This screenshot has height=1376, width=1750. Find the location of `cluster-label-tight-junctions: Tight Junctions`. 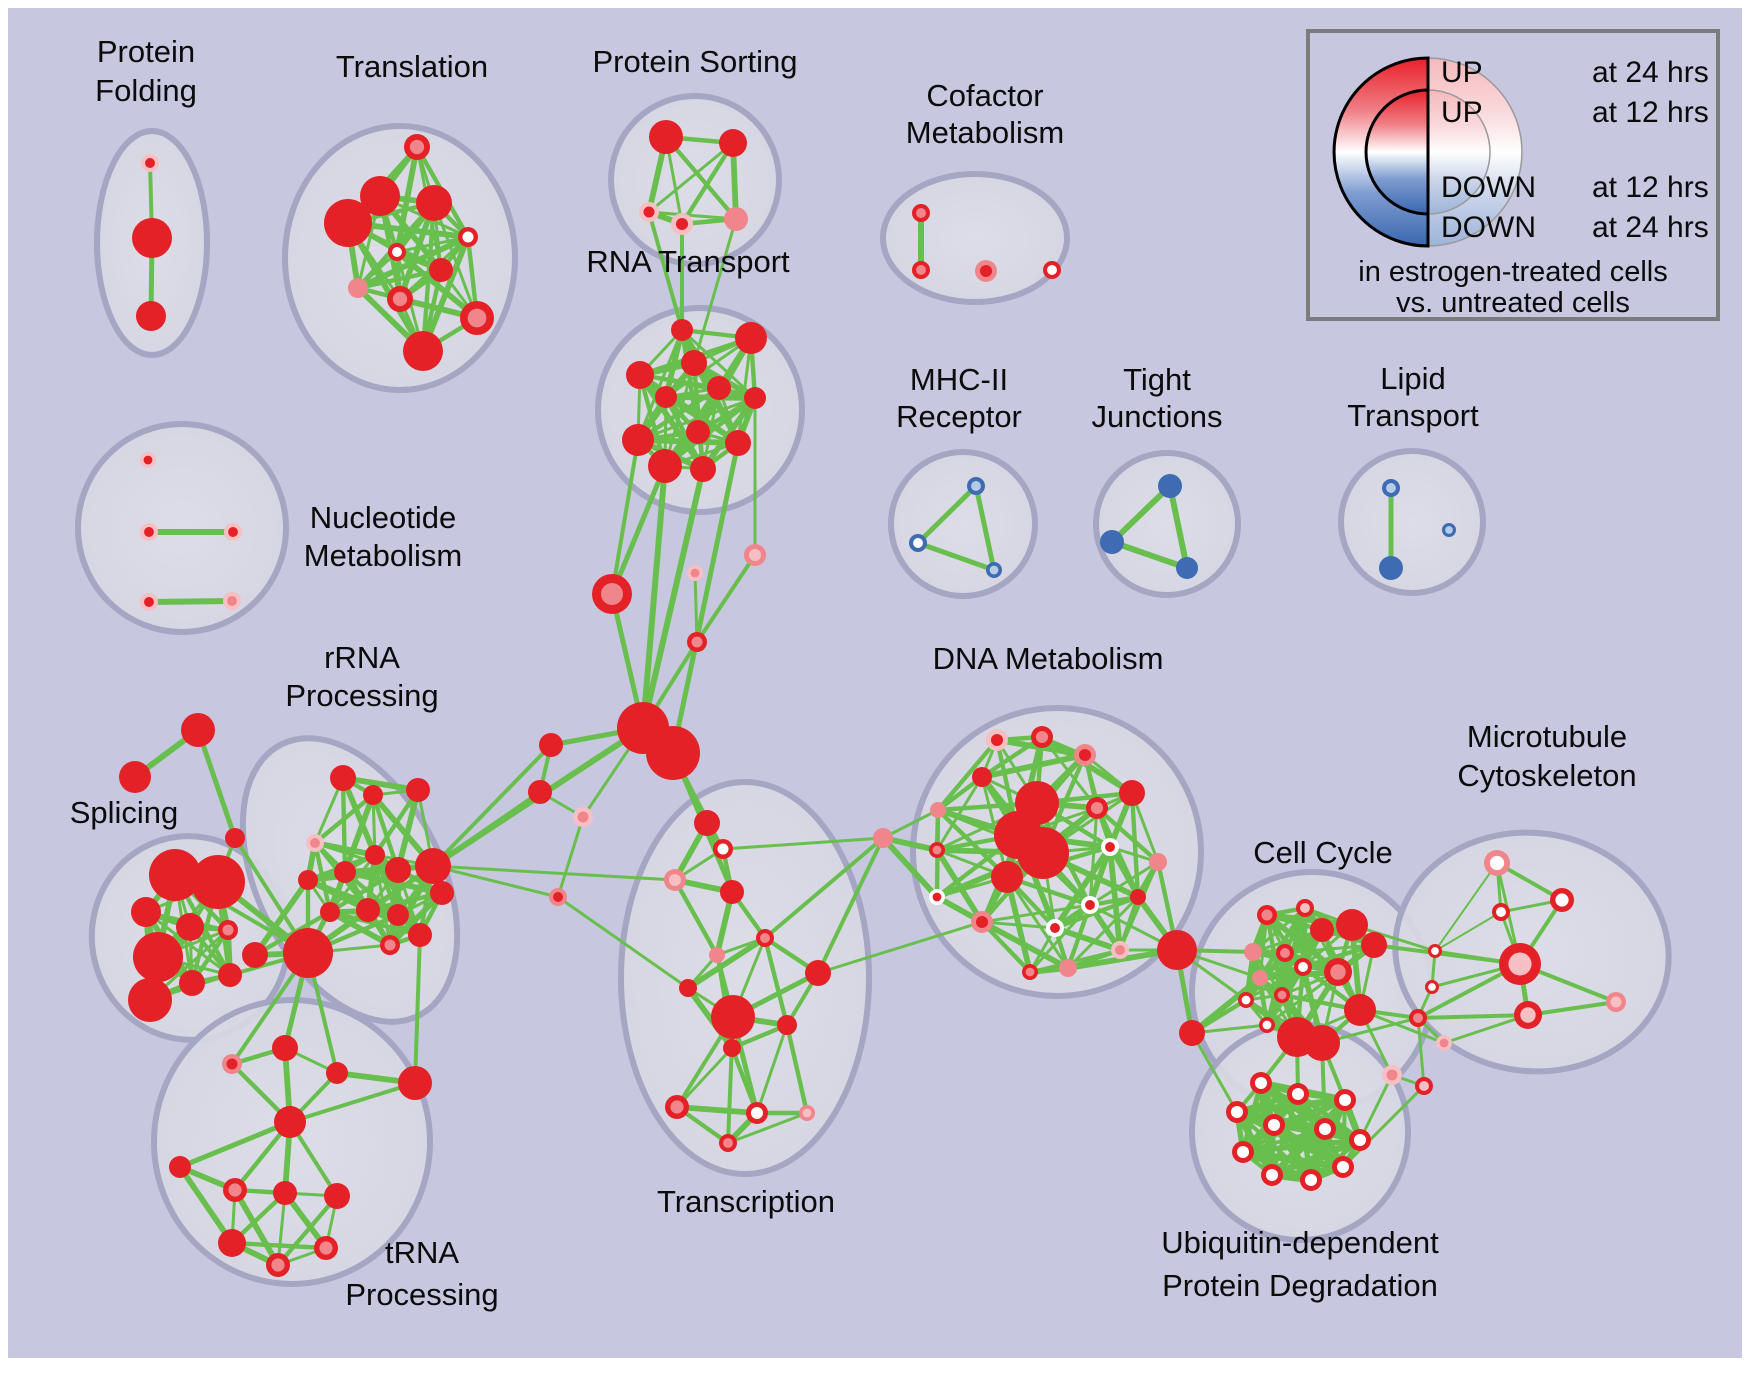

cluster-label-tight-junctions: Tight Junctions is located at coordinates (1157, 398).